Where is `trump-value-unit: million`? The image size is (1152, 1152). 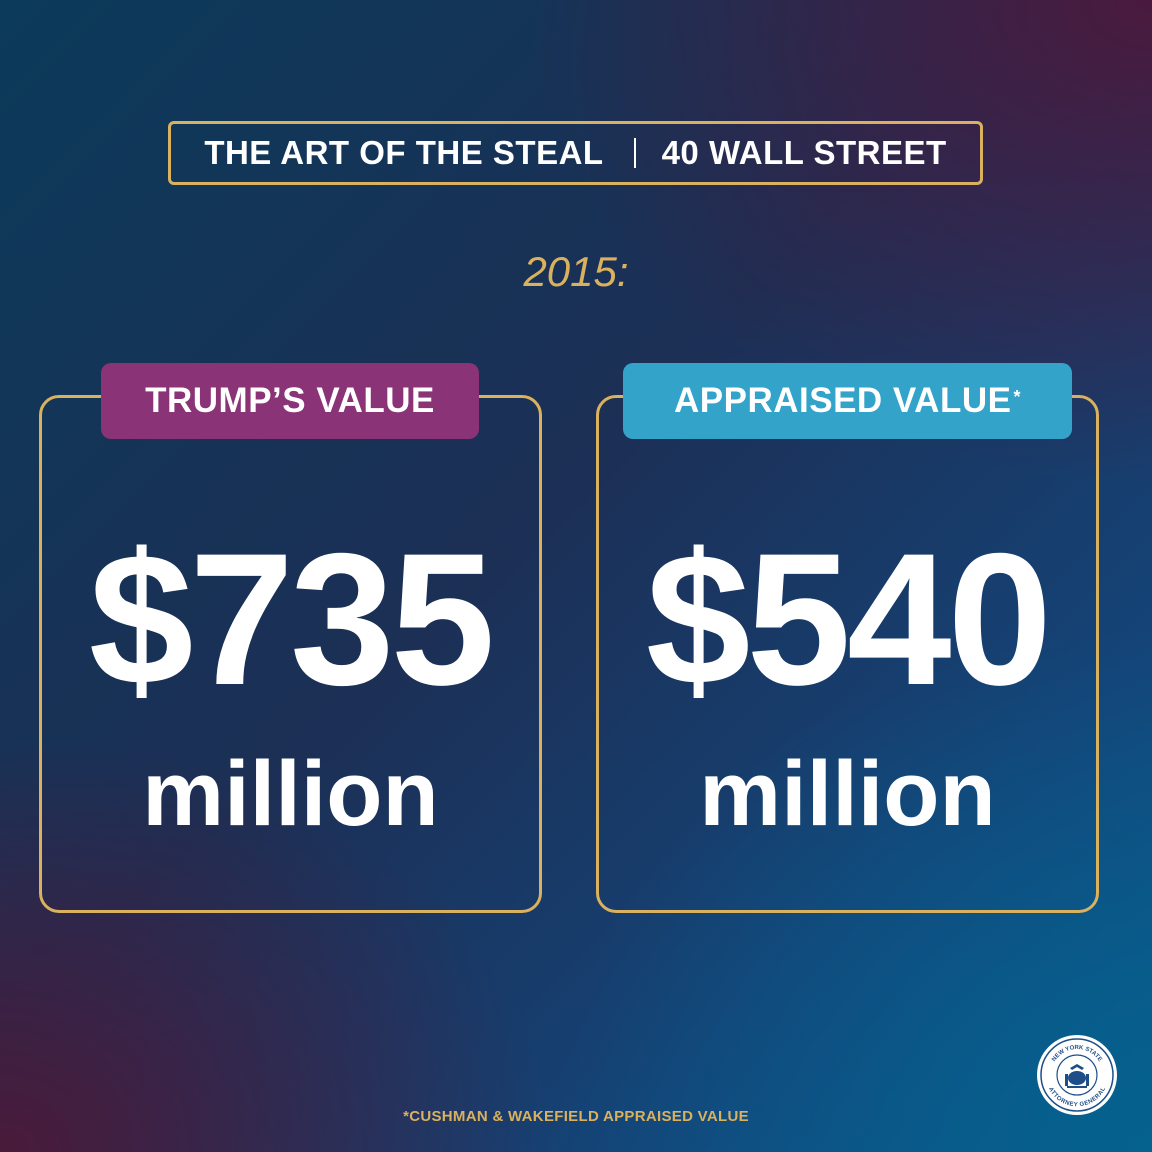
trump-value-unit: million is located at coordinates (290, 794).